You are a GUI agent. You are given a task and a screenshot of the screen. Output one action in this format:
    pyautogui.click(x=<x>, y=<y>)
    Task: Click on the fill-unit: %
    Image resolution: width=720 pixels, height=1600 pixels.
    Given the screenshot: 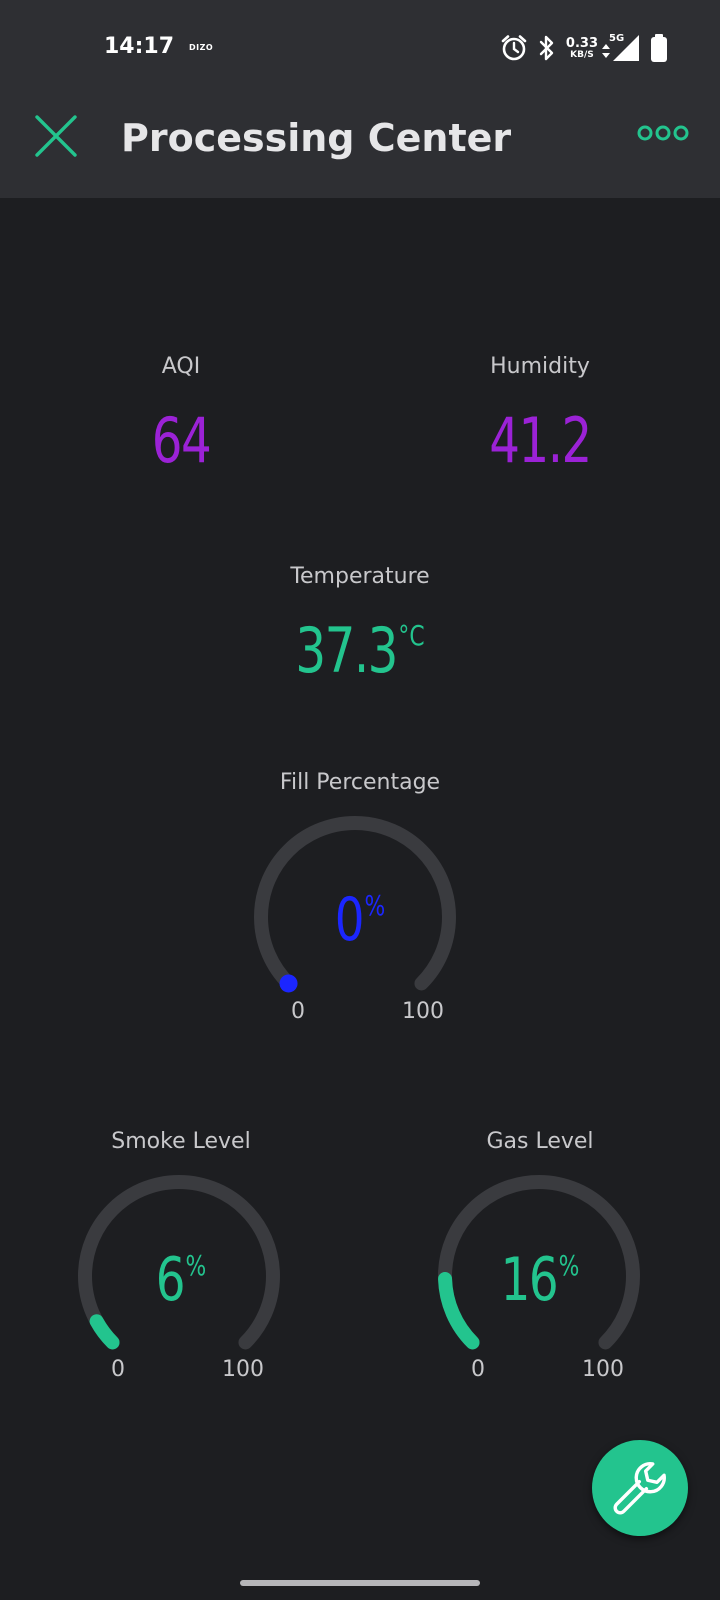 What is the action you would take?
    pyautogui.click(x=375, y=905)
    